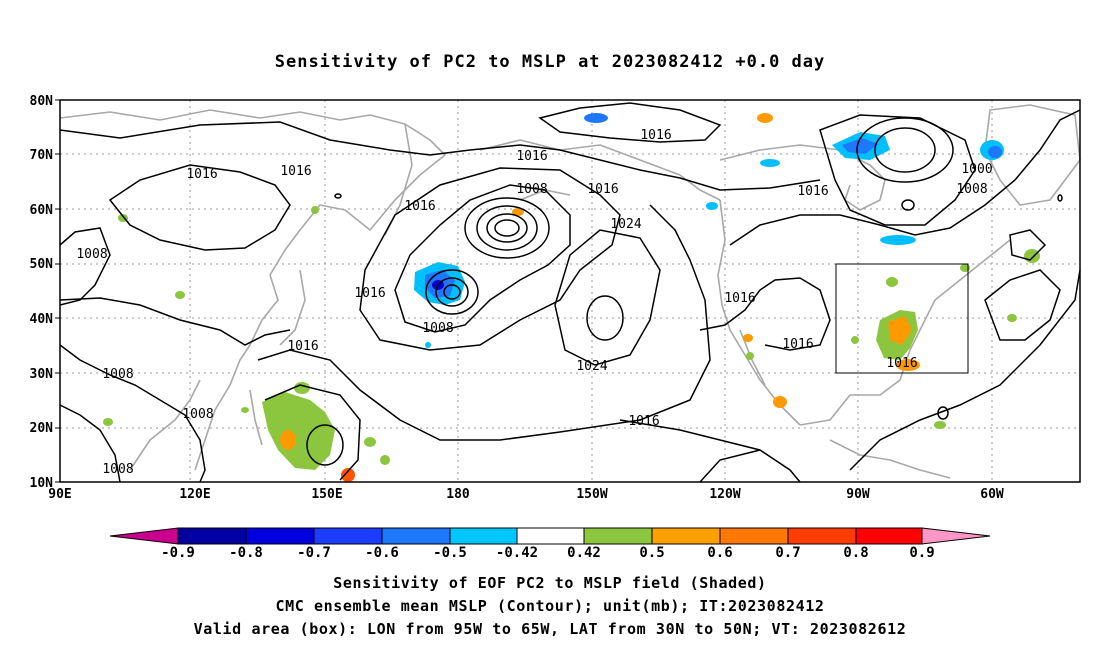 This screenshot has width=1100, height=654. I want to click on colorbar-label: 0.42, so click(584, 553).